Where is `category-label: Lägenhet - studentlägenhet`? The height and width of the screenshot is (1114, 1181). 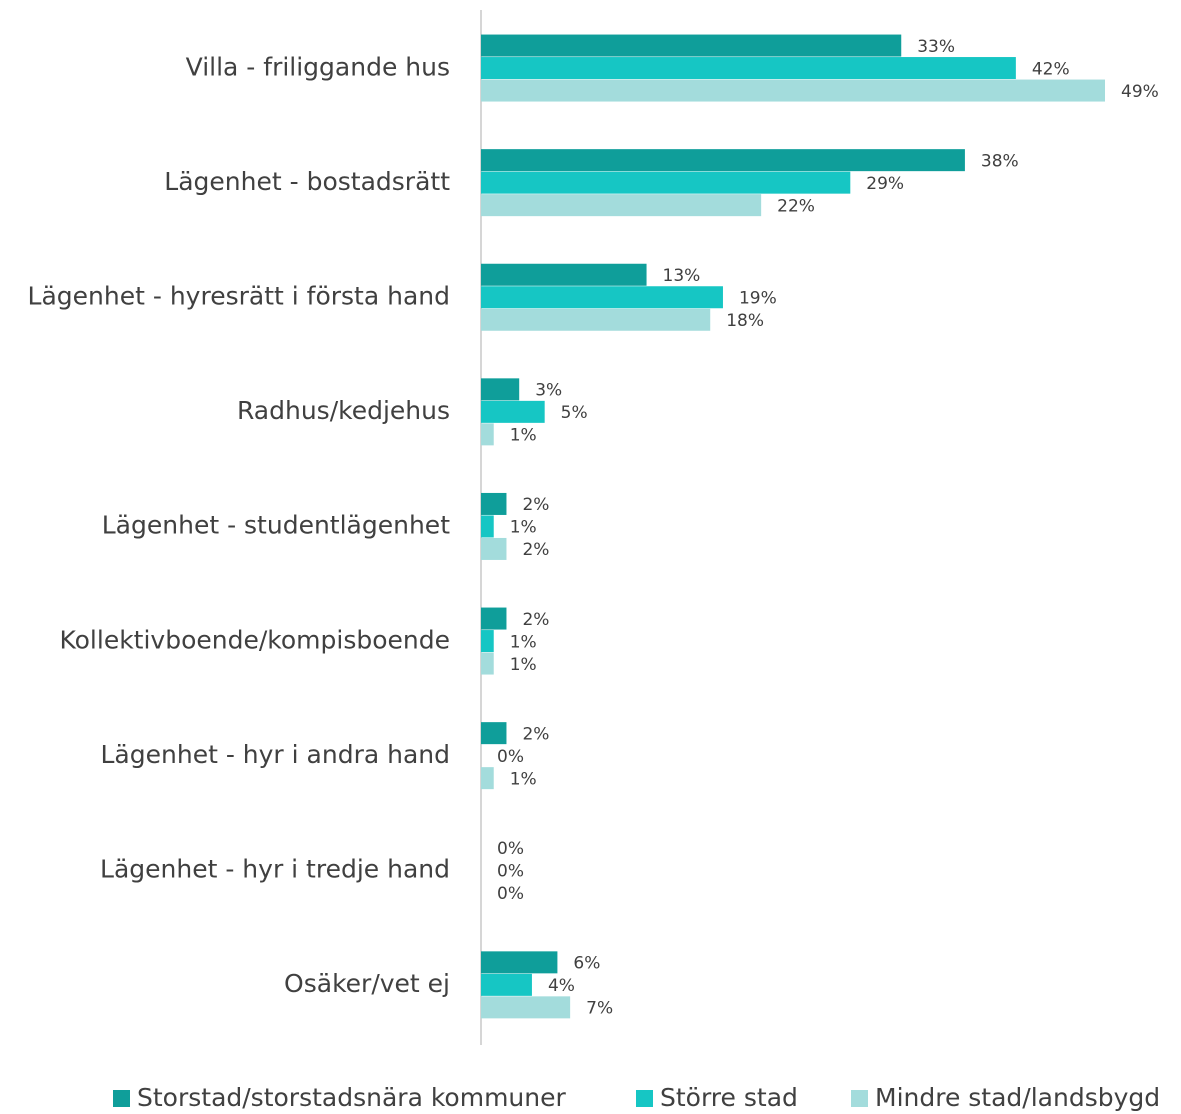 category-label: Lägenhet - studentlägenhet is located at coordinates (276, 525).